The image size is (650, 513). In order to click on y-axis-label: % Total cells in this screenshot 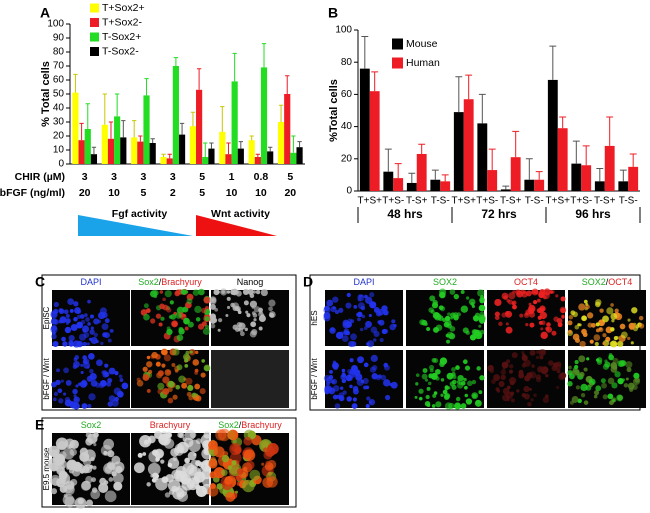, I will do `click(46, 94)`.